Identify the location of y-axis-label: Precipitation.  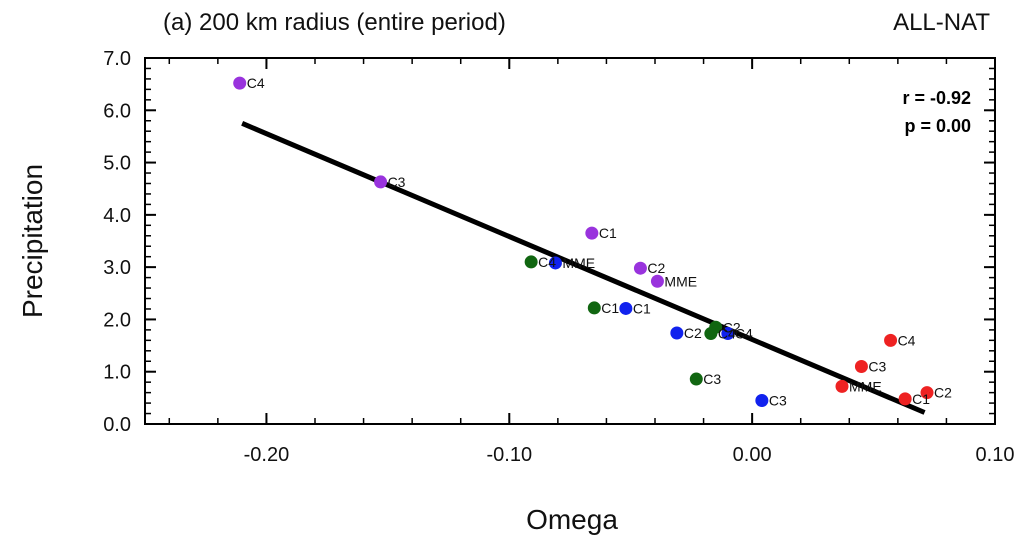
(32, 241).